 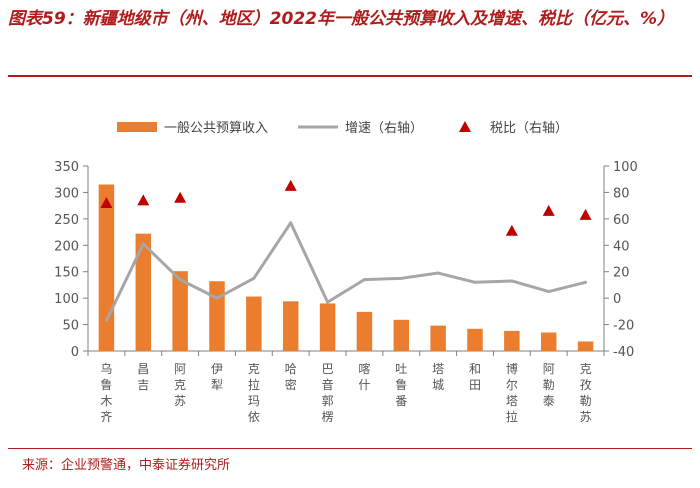 What do you see at coordinates (66, 220) in the screenshot?
I see `left-tick-label: 250` at bounding box center [66, 220].